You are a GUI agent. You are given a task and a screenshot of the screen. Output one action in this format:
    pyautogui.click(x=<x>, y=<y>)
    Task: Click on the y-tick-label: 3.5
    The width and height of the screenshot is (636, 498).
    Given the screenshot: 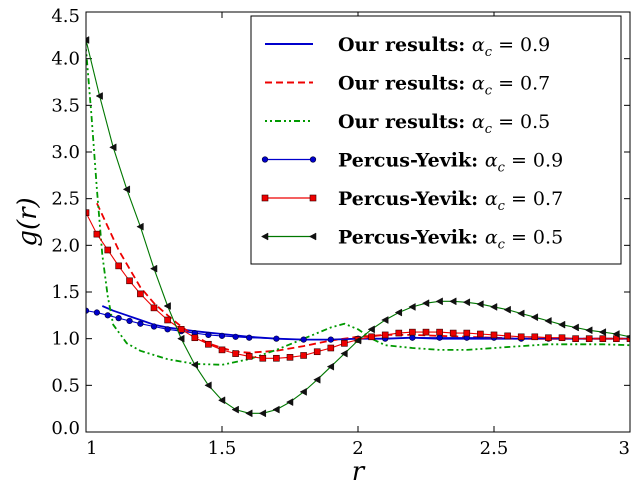 What is the action you would take?
    pyautogui.click(x=65, y=105)
    